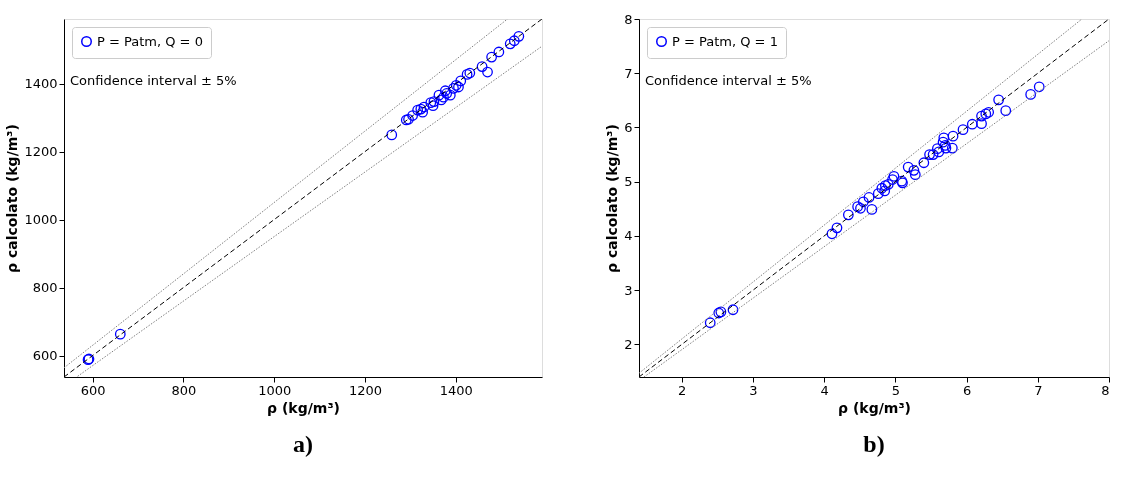  I want to click on y-tick-label: 1200, so click(41, 152).